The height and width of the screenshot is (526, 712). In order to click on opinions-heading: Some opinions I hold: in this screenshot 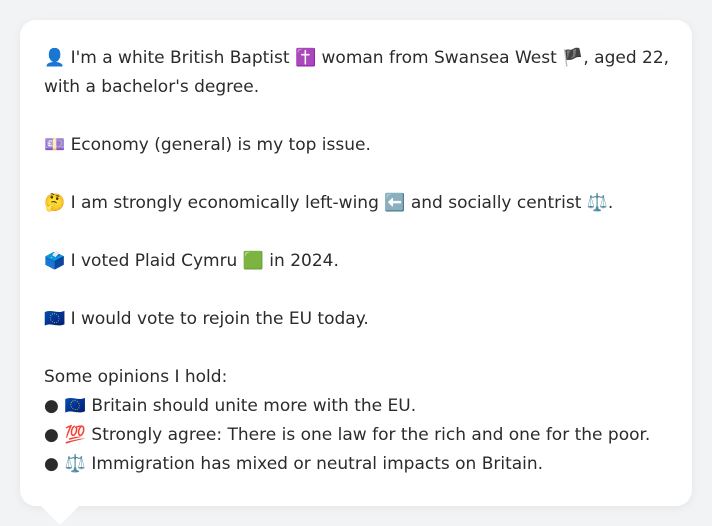, I will do `click(136, 377)`.